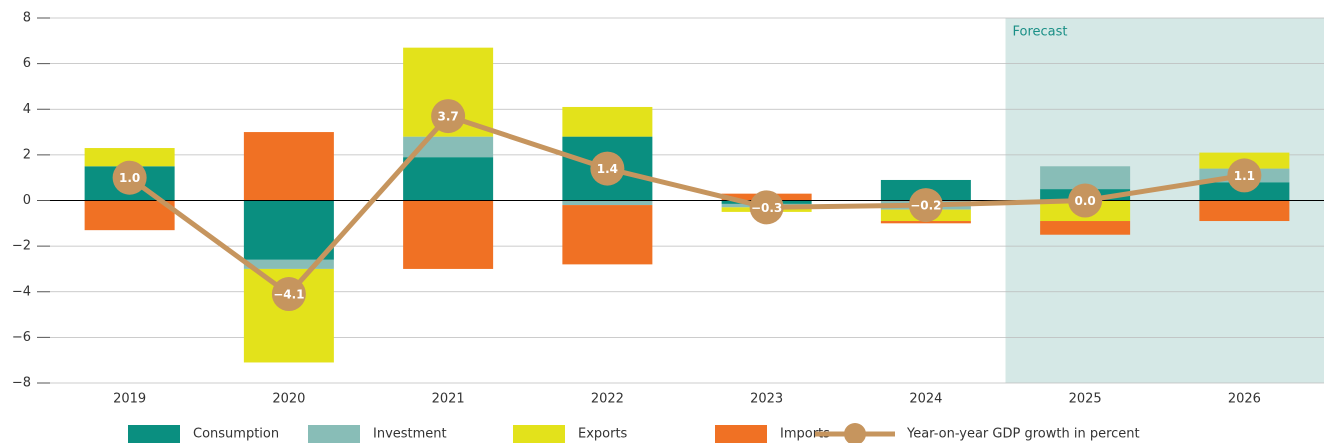 The width and height of the screenshot is (1324, 443). Describe the element at coordinates (288, 399) in the screenshot. I see `x-tick-label: 2020` at that location.